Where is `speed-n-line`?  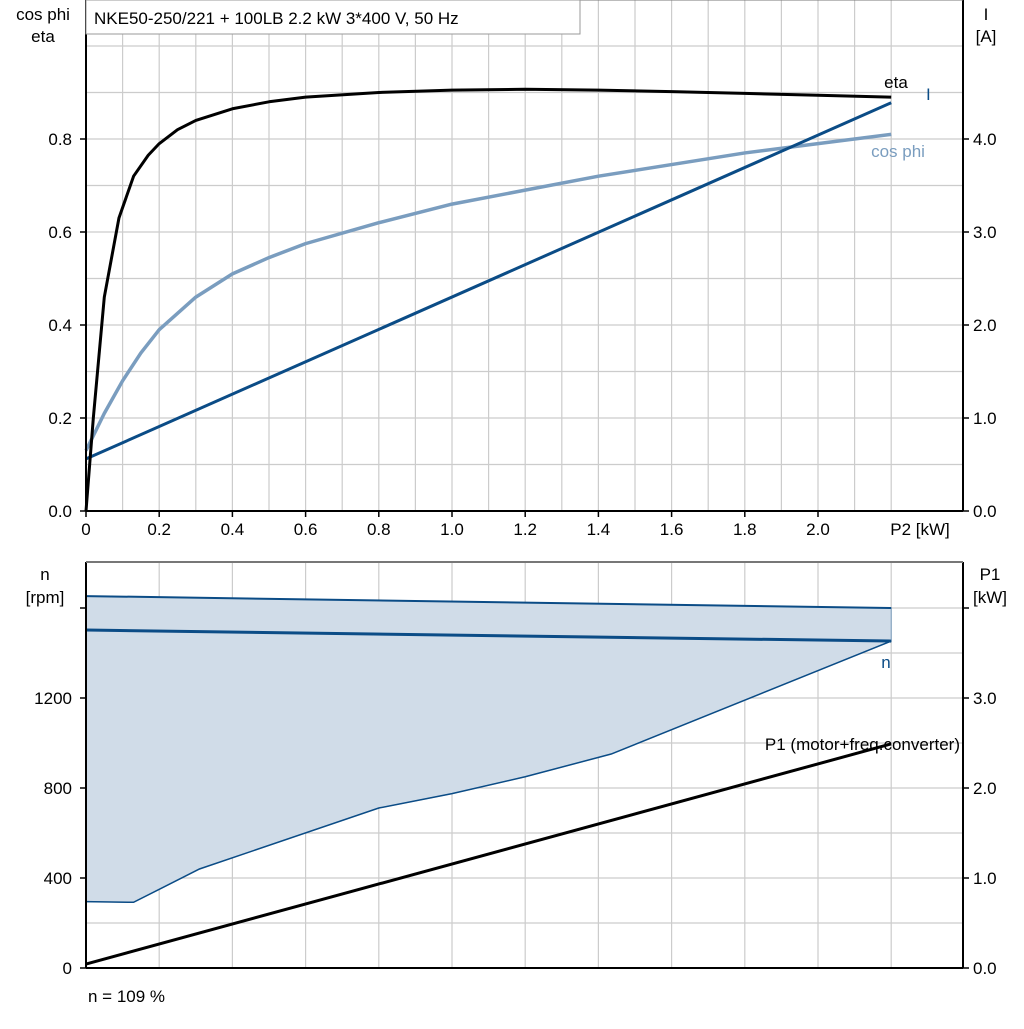
speed-n-line is located at coordinates (488, 635).